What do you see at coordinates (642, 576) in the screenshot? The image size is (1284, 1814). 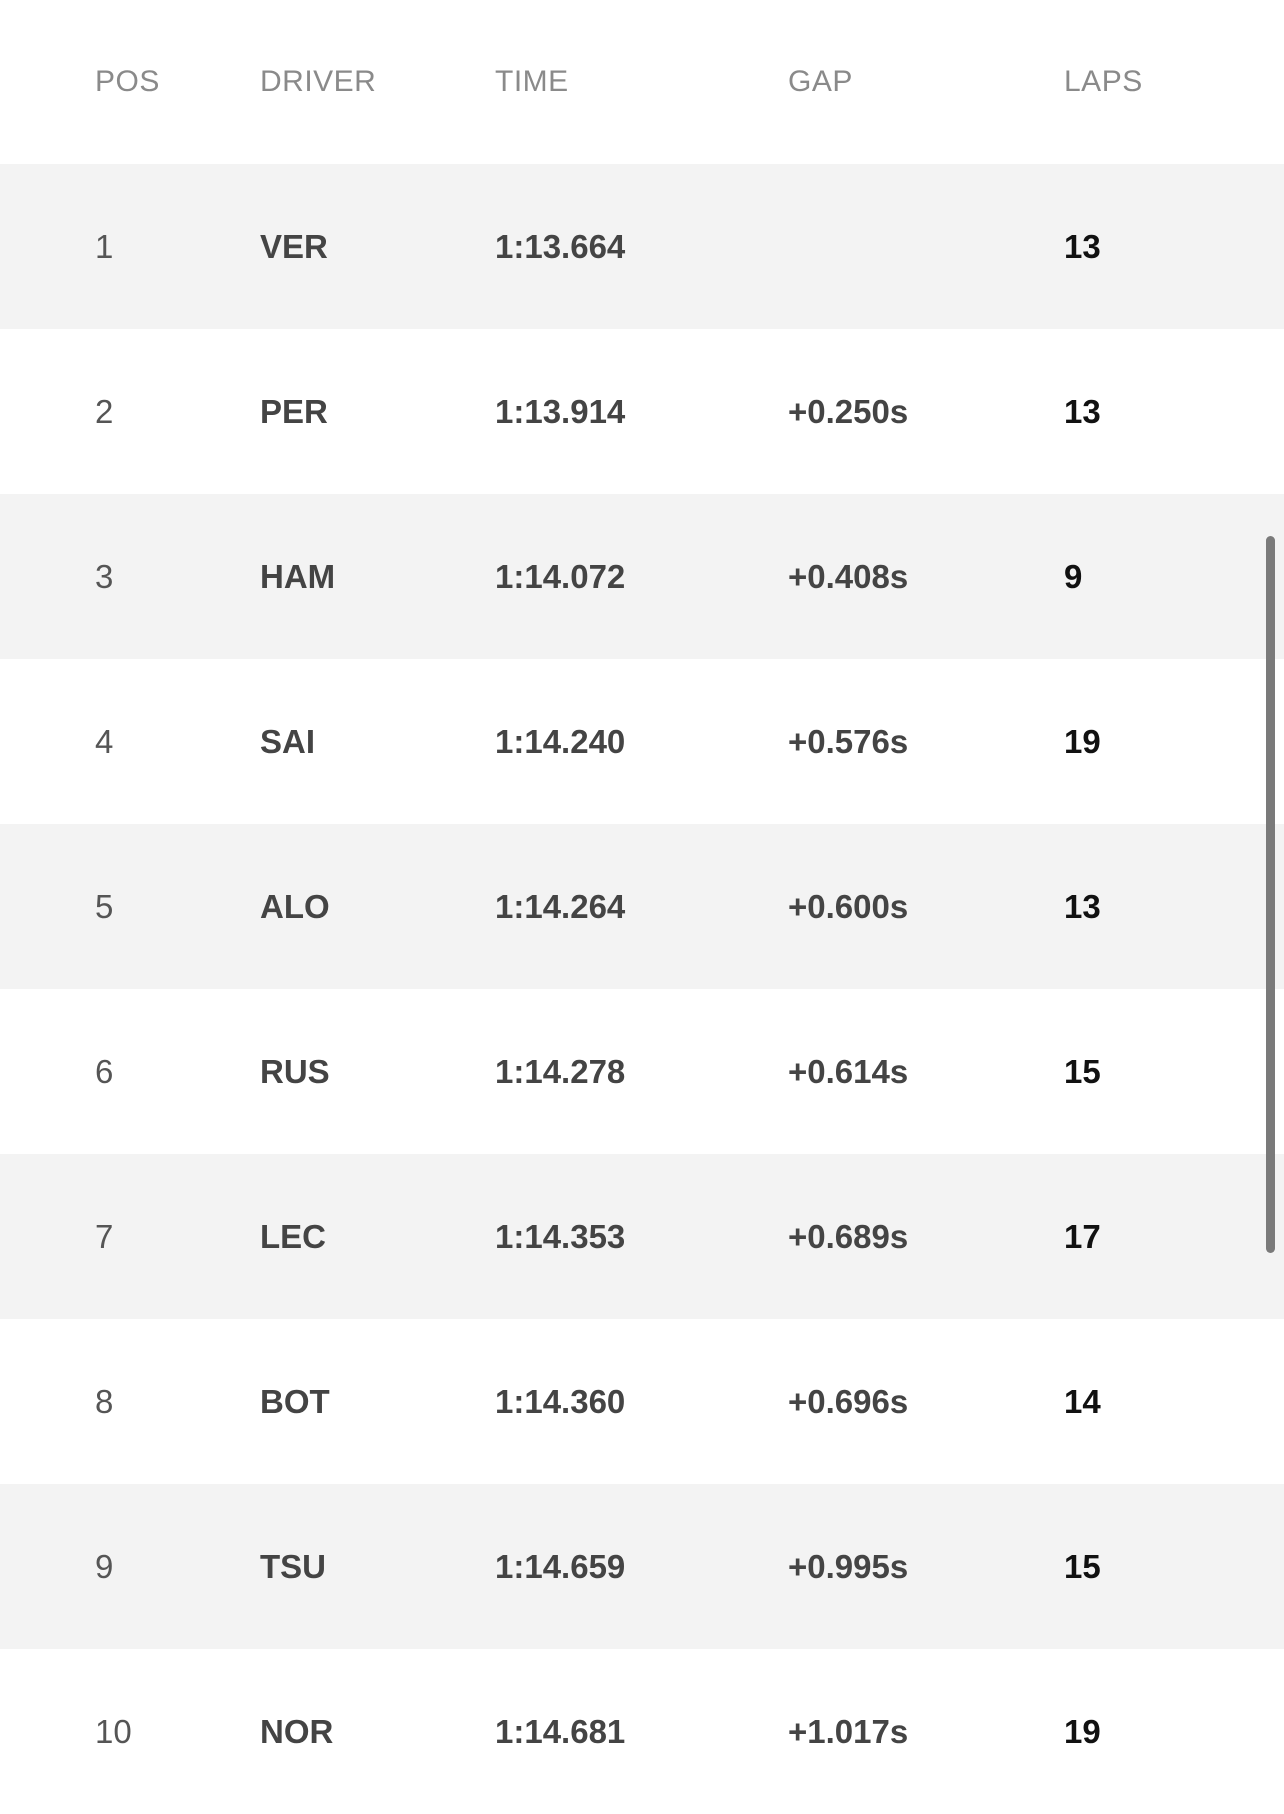 I see `table-row: 3 HAM 1:14.072 +0.408s 9` at bounding box center [642, 576].